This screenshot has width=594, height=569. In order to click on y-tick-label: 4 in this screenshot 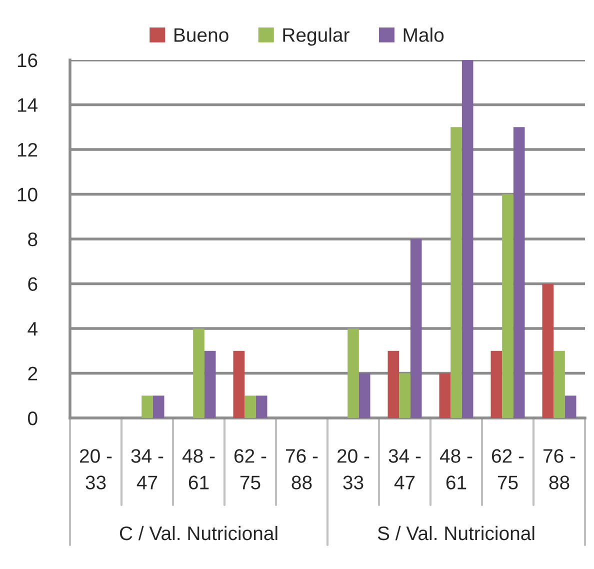, I will do `click(33, 329)`.